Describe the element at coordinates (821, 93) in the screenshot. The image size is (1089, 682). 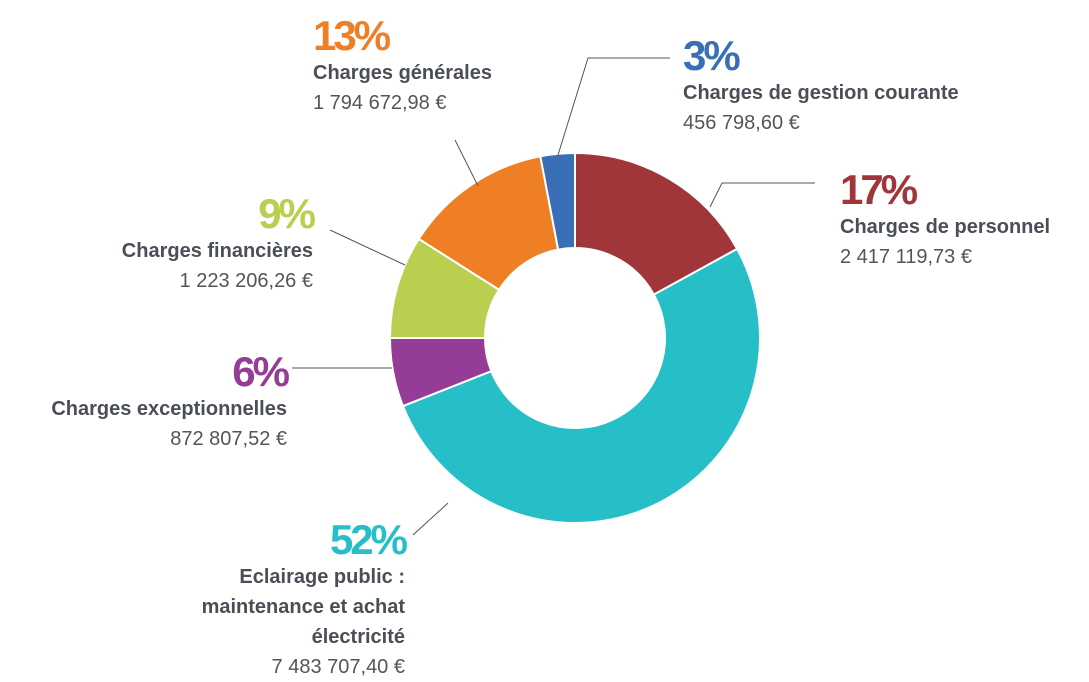
I see `category-label: Charges de gestion courante` at that location.